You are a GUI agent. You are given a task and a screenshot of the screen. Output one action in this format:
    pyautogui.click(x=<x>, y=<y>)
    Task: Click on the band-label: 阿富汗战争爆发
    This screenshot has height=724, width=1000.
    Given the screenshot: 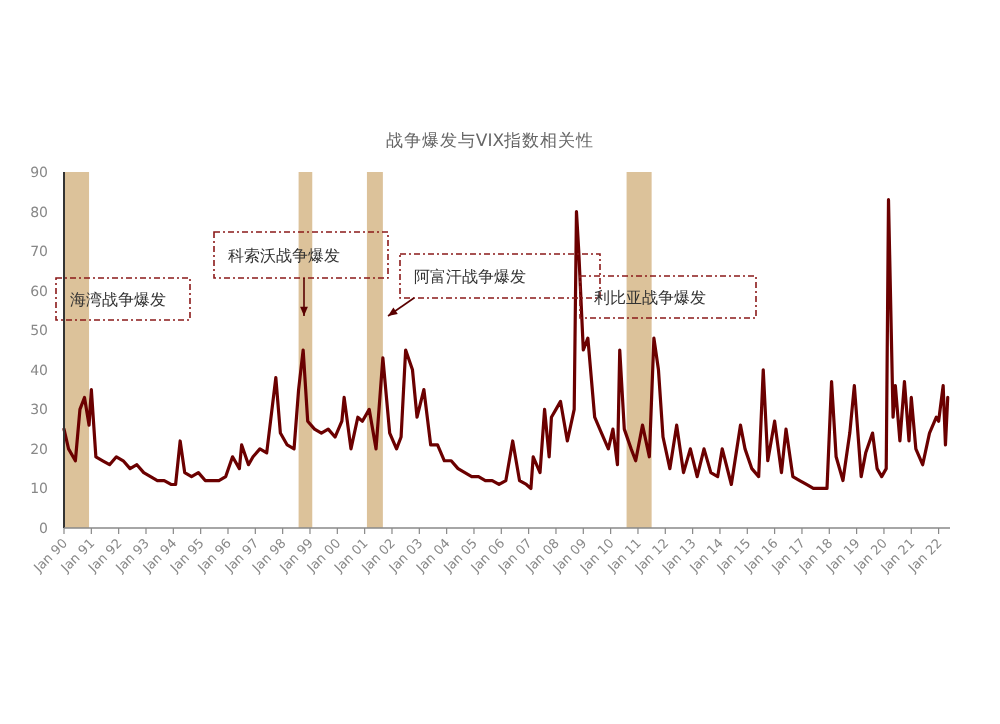 What is the action you would take?
    pyautogui.click(x=470, y=277)
    